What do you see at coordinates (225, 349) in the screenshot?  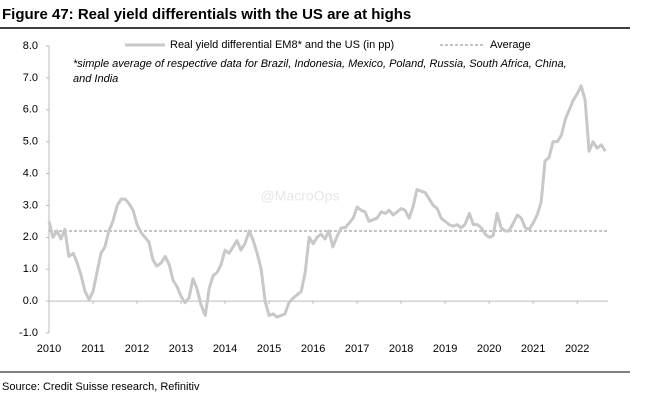 I see `x-tick-label: 2014` at bounding box center [225, 349].